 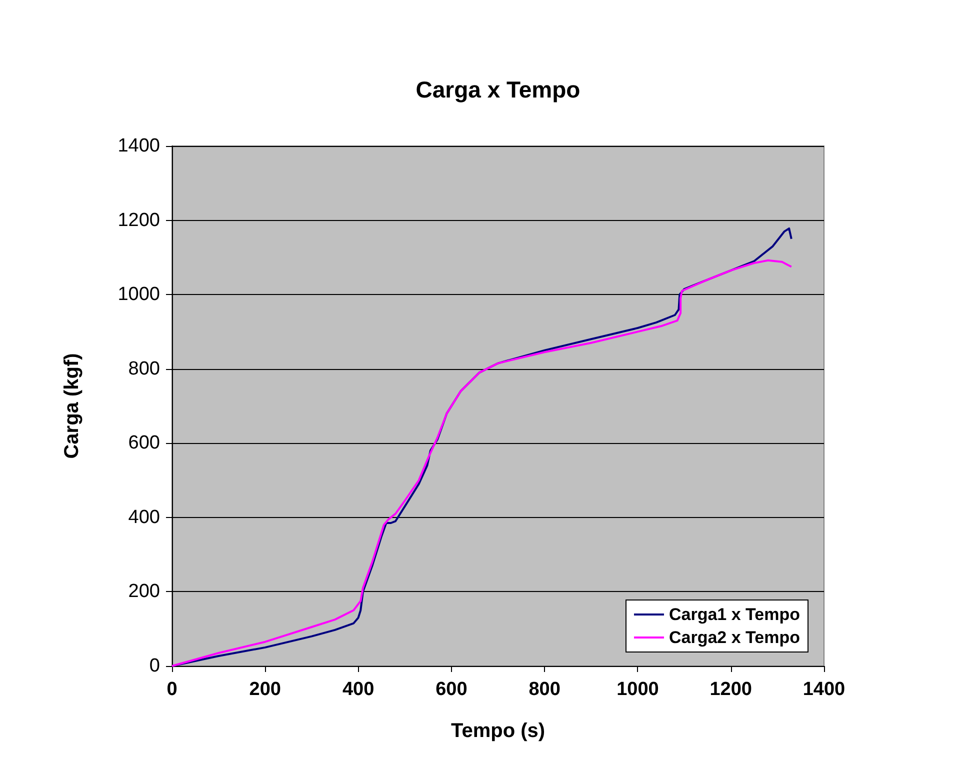 What do you see at coordinates (824, 689) in the screenshot?
I see `x-tick-label: 1400` at bounding box center [824, 689].